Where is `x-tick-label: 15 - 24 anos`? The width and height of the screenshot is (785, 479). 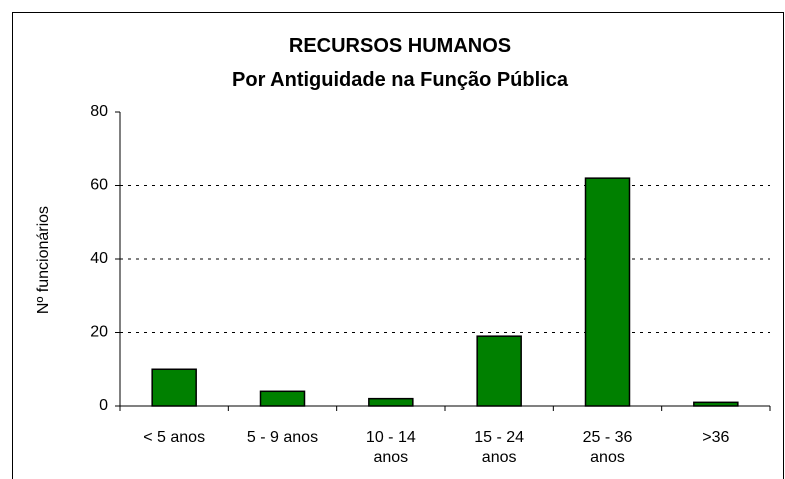
x-tick-label: 15 - 24 anos is located at coordinates (499, 447).